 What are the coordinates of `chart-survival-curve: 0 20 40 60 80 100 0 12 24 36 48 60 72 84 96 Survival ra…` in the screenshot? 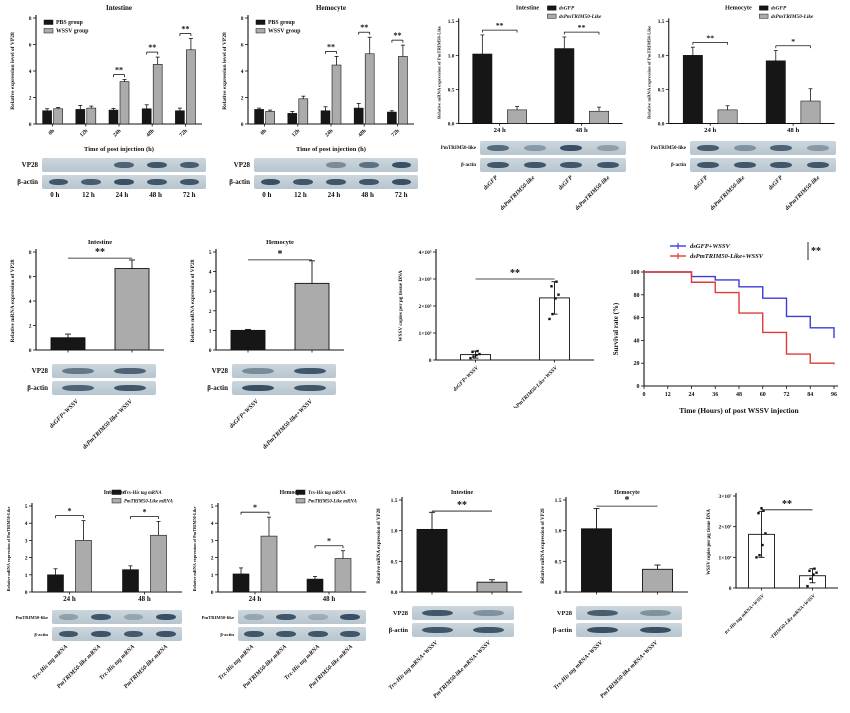 It's located at (725, 328).